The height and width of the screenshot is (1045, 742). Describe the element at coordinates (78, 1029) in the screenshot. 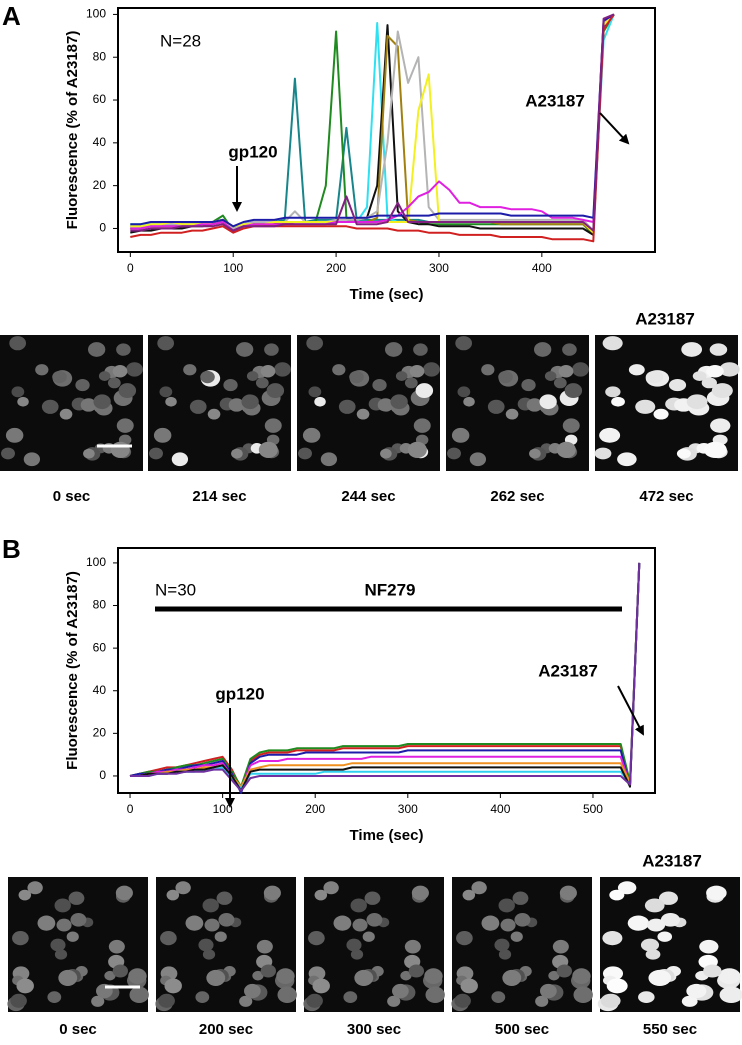

I see `image-caption: 0 sec` at that location.